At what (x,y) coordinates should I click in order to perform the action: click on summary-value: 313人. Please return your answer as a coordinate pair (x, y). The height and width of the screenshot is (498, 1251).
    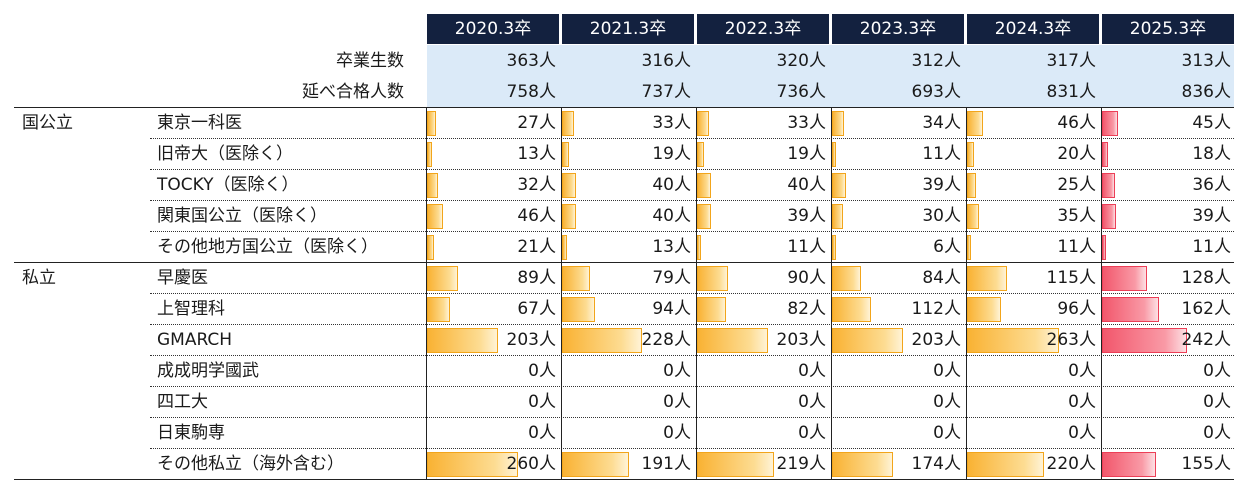
    Looking at the image, I should click on (1206, 61).